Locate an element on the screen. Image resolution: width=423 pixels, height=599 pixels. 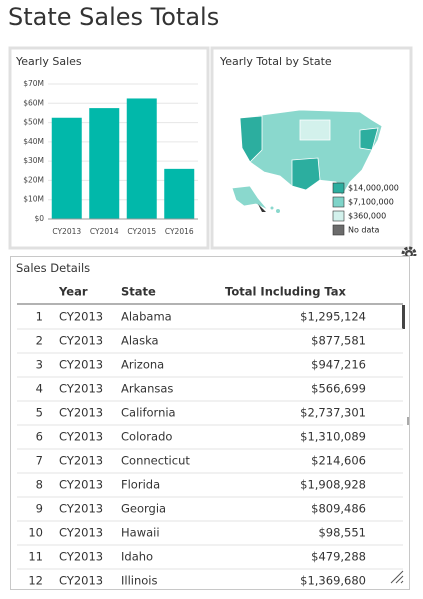
cell: Illinois is located at coordinates (139, 581).